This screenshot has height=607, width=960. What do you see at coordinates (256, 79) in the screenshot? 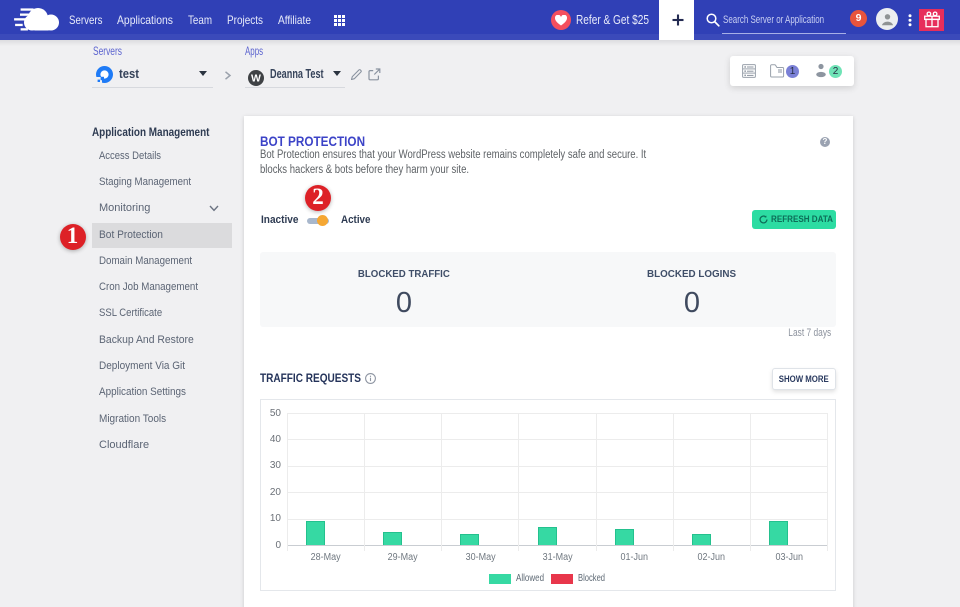
I see `svg-text: W` at bounding box center [256, 79].